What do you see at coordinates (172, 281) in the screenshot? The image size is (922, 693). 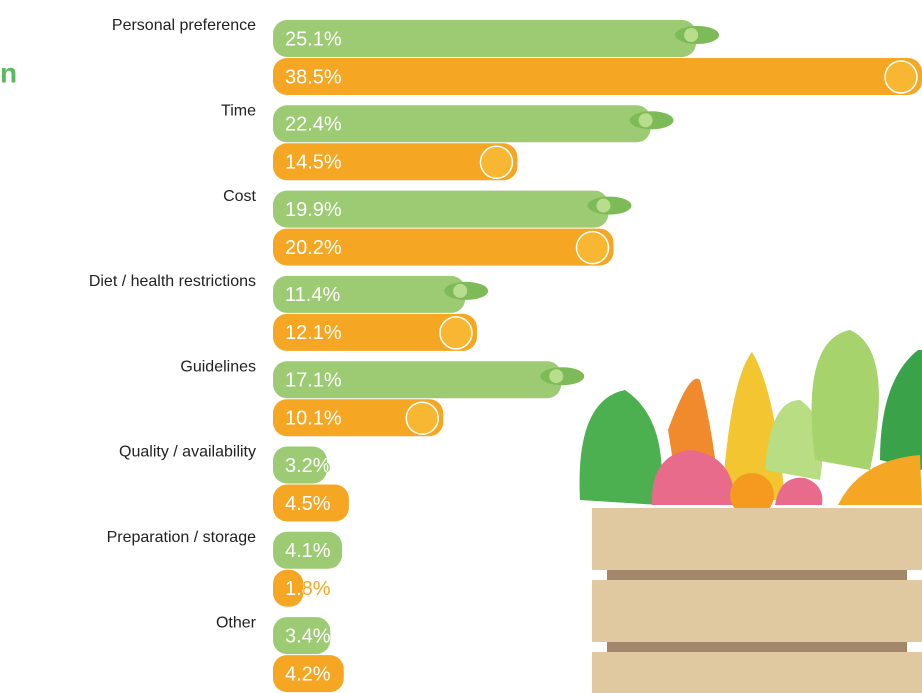 I see `category-label: Diet / health restrictions` at bounding box center [172, 281].